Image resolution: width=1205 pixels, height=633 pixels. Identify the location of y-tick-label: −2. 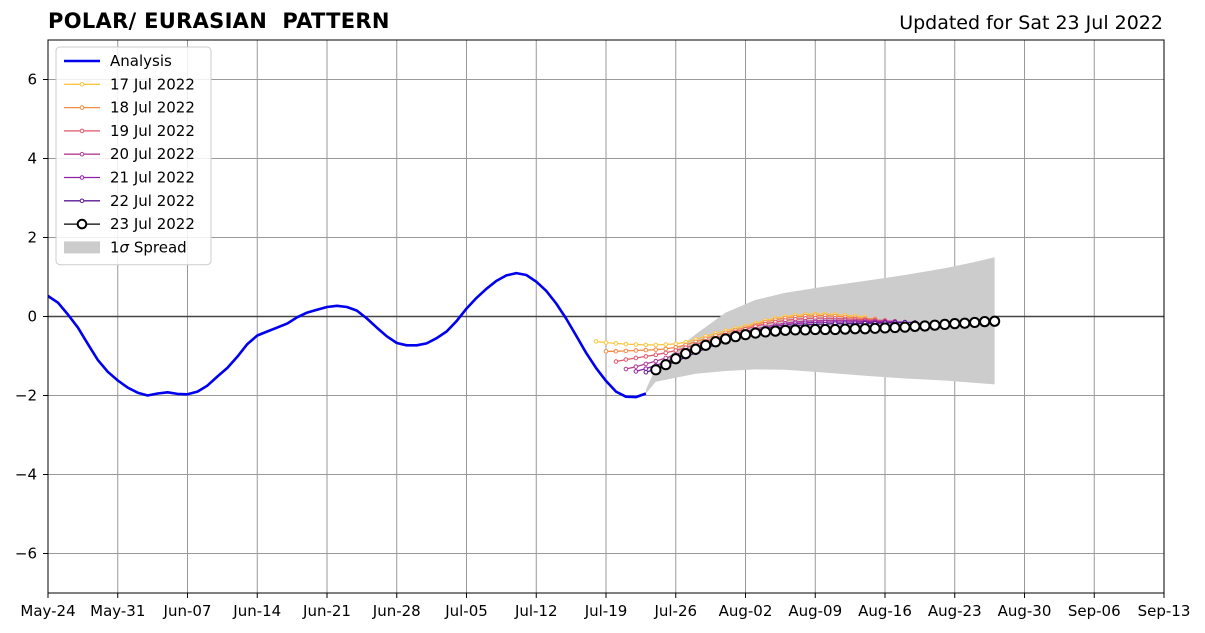
(26, 396).